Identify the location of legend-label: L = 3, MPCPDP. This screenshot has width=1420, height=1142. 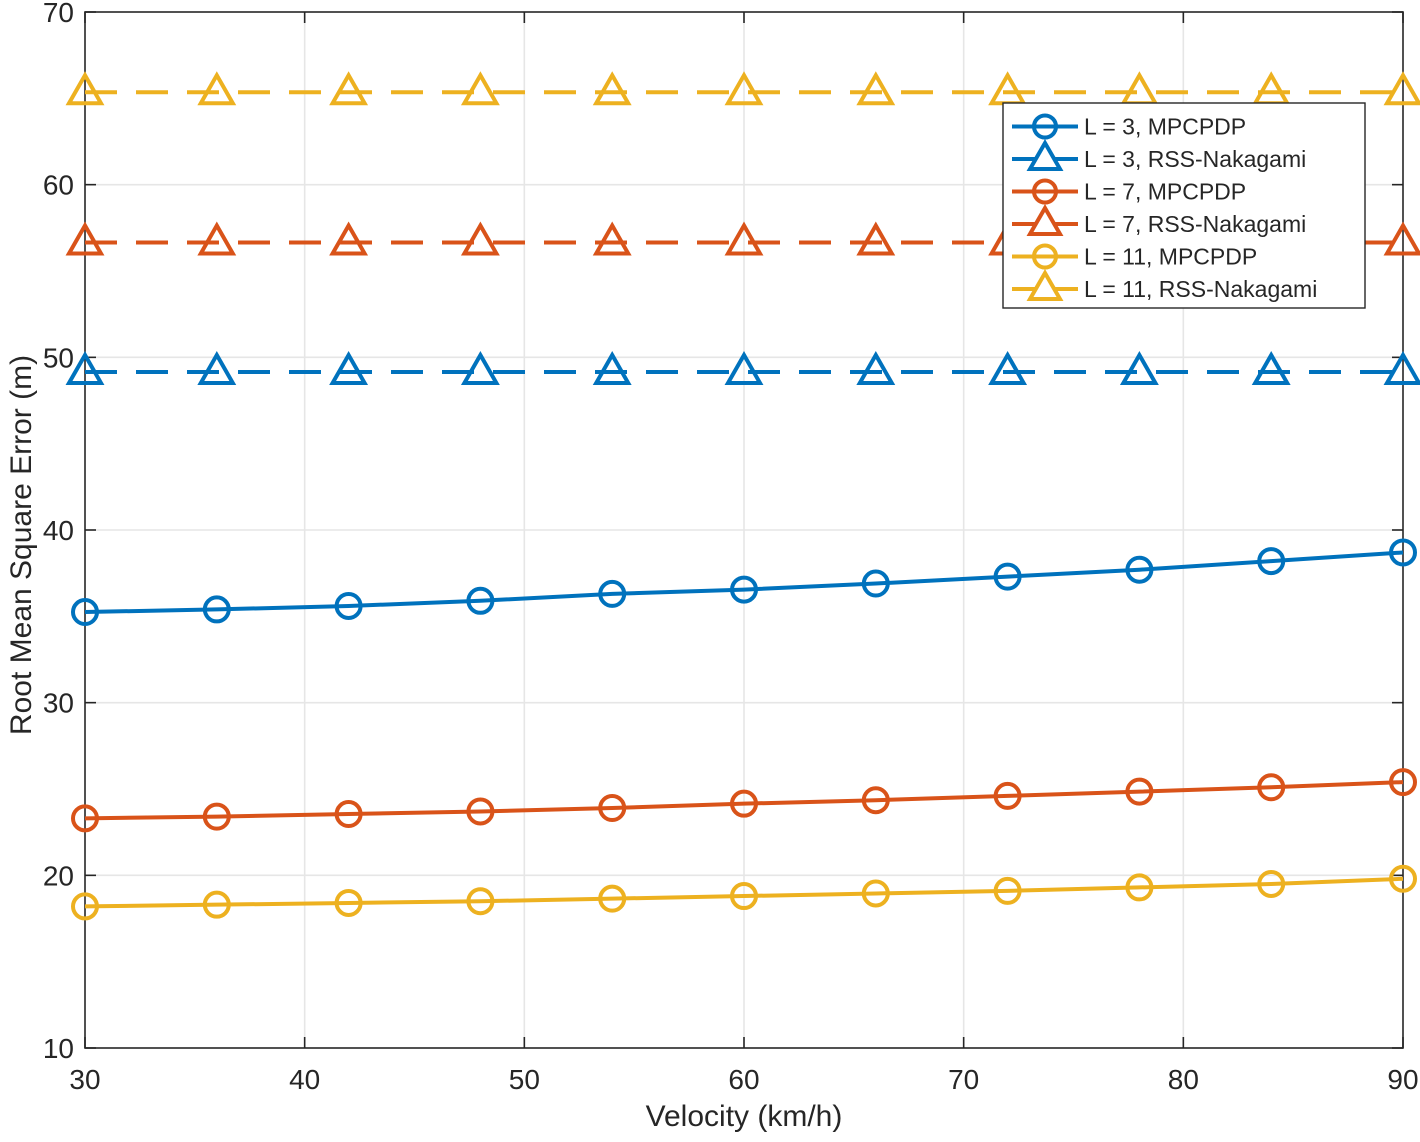
(1165, 127).